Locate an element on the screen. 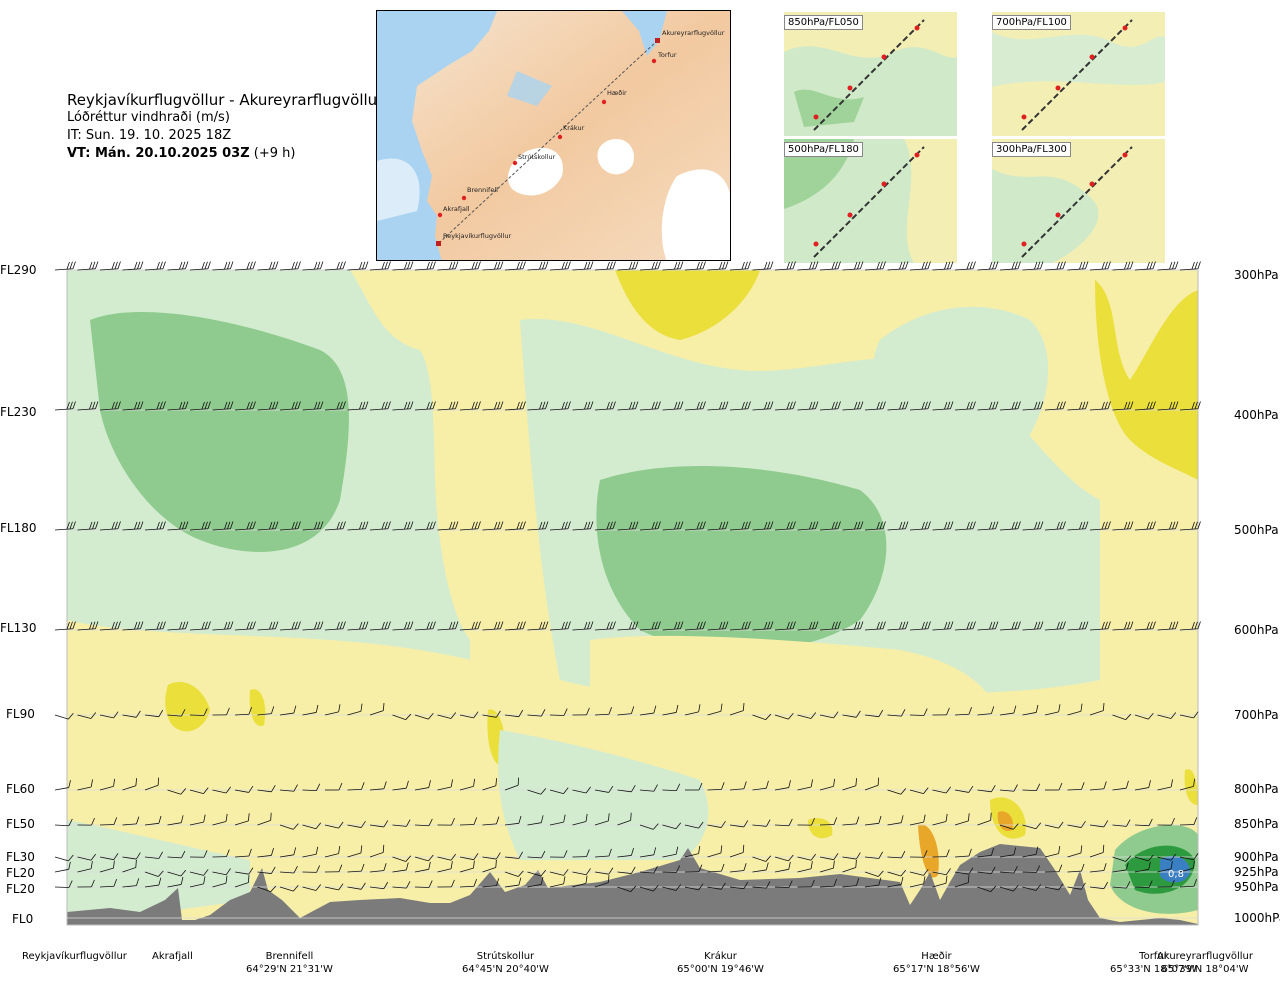 The image size is (1280, 981). x-location-coord: 65°17'N 18°56'W is located at coordinates (936, 969).